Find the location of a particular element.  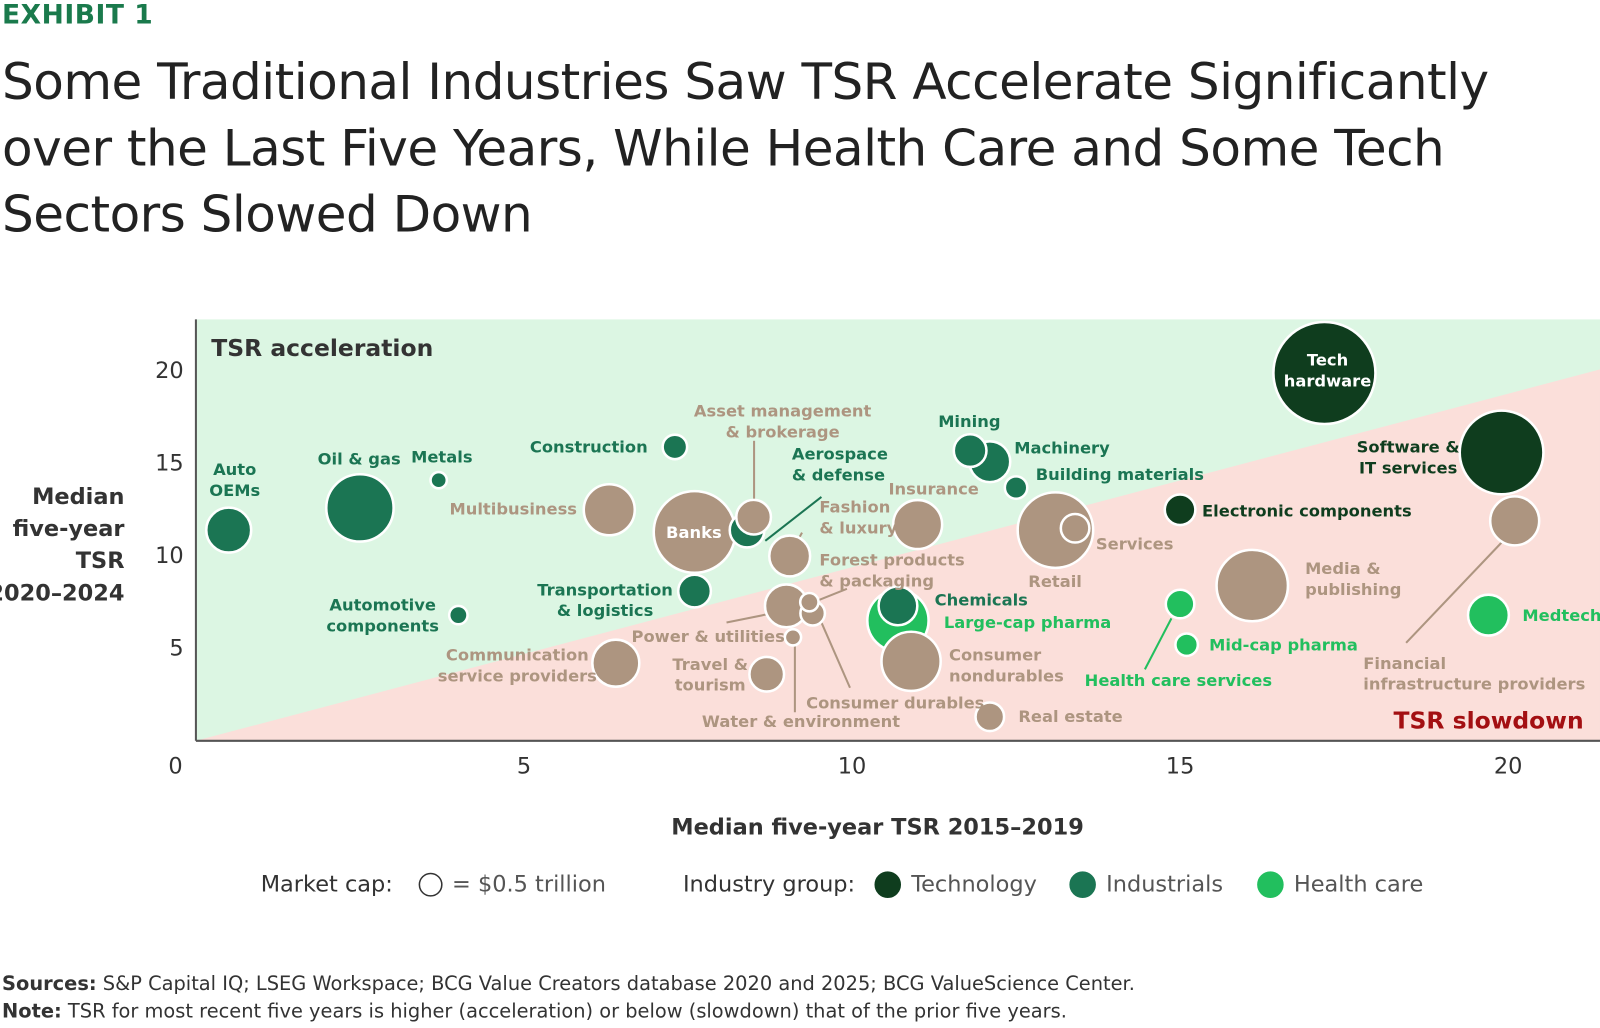

bubble-building-materials is located at coordinates (1016, 488).